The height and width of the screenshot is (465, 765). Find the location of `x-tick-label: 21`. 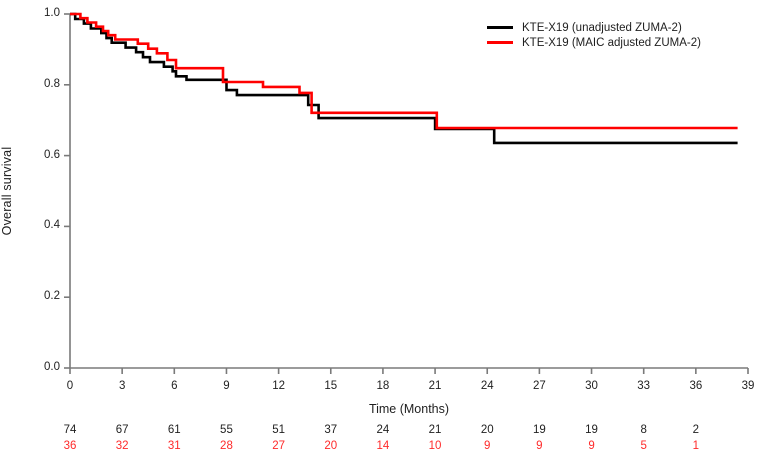

x-tick-label: 21 is located at coordinates (435, 386).